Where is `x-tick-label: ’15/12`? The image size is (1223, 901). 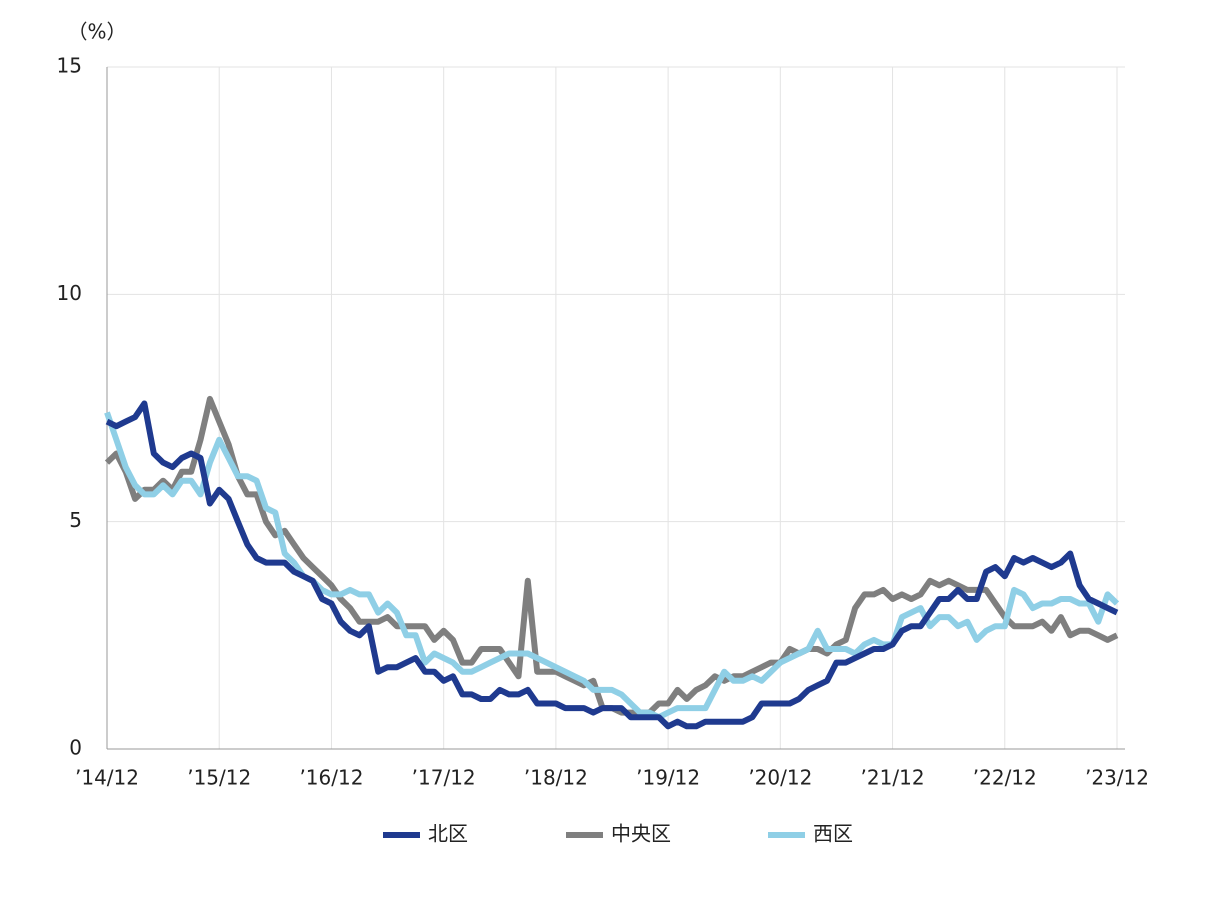 x-tick-label: ’15/12 is located at coordinates (219, 778).